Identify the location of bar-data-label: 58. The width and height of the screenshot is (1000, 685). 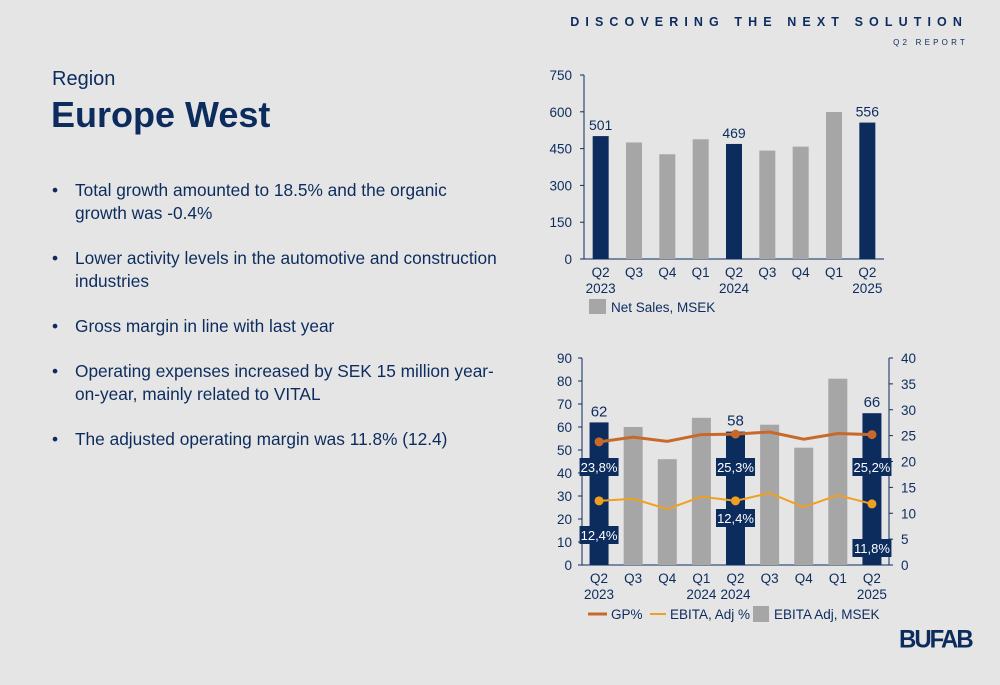
(735, 421).